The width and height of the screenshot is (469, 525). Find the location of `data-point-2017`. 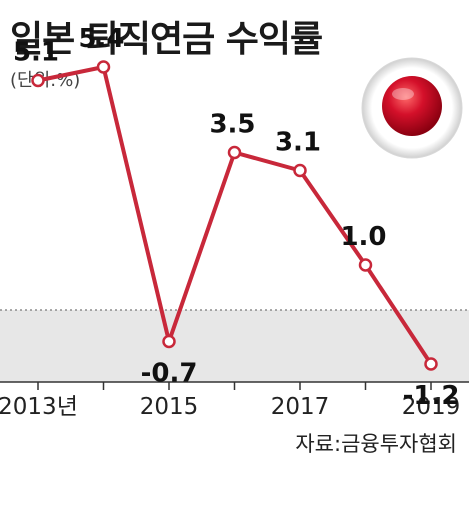

data-point-2017 is located at coordinates (300, 170).